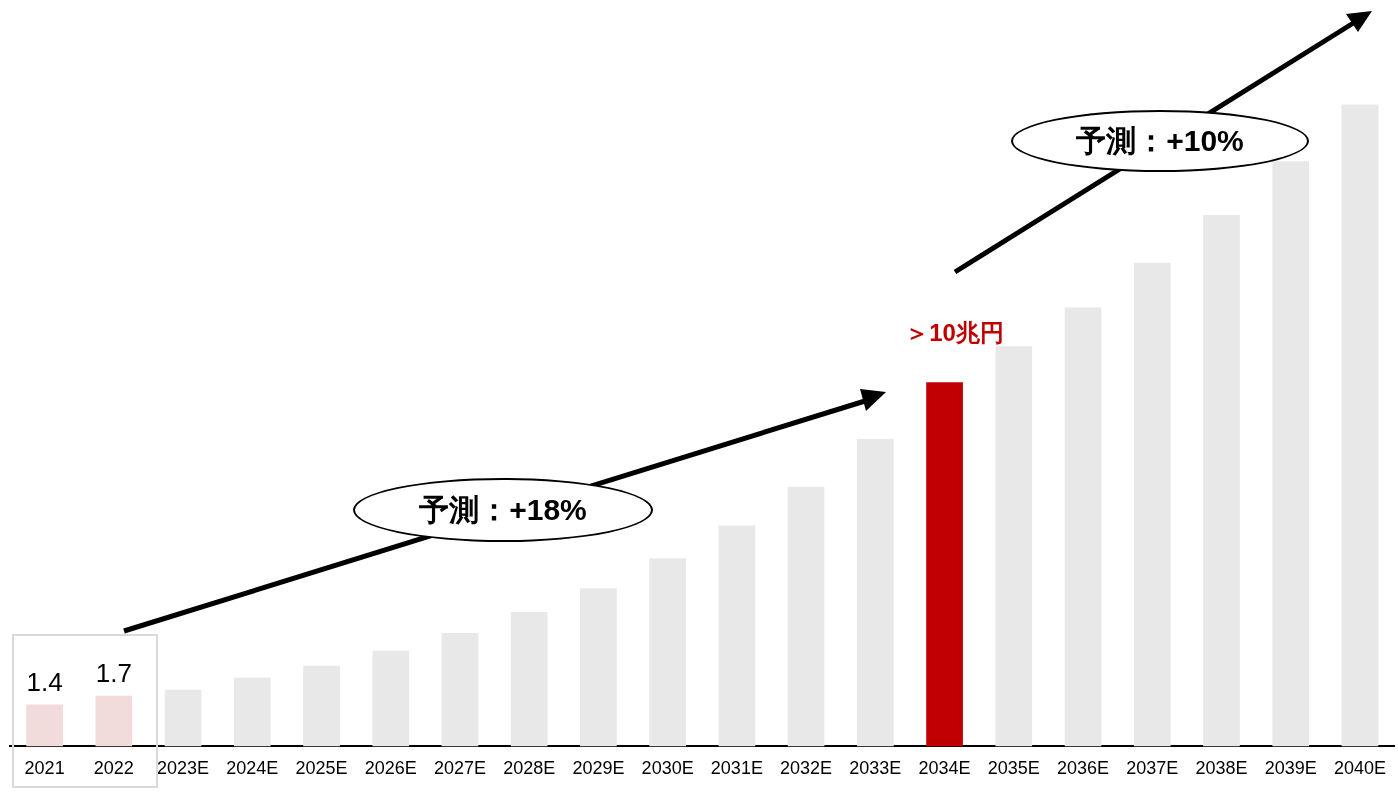 This screenshot has width=1398, height=792. What do you see at coordinates (1290, 768) in the screenshot?
I see `x-tick-label: 2039E` at bounding box center [1290, 768].